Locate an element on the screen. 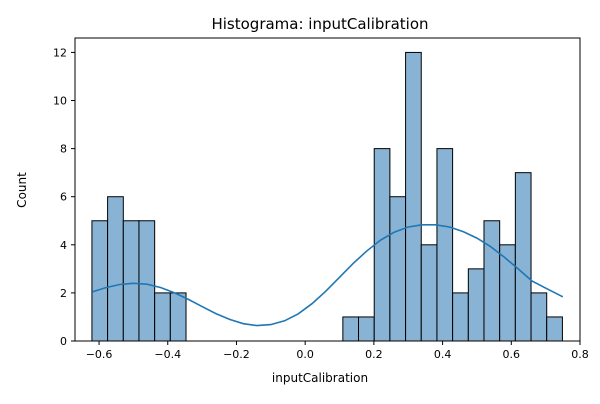 The height and width of the screenshot is (404, 600). x-tick-label: 0.4 is located at coordinates (443, 354).